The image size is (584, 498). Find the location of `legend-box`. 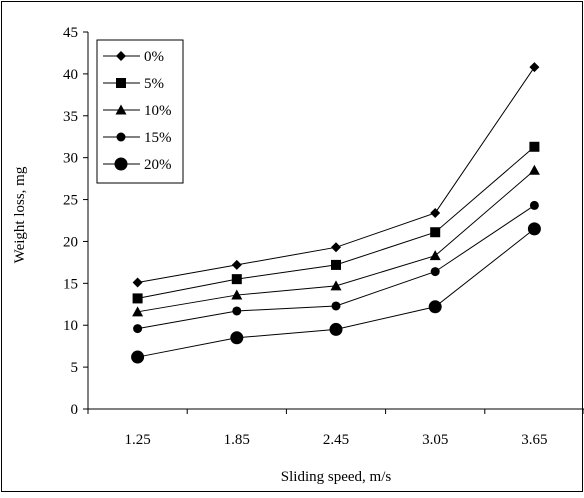

legend-box is located at coordinates (140, 111).